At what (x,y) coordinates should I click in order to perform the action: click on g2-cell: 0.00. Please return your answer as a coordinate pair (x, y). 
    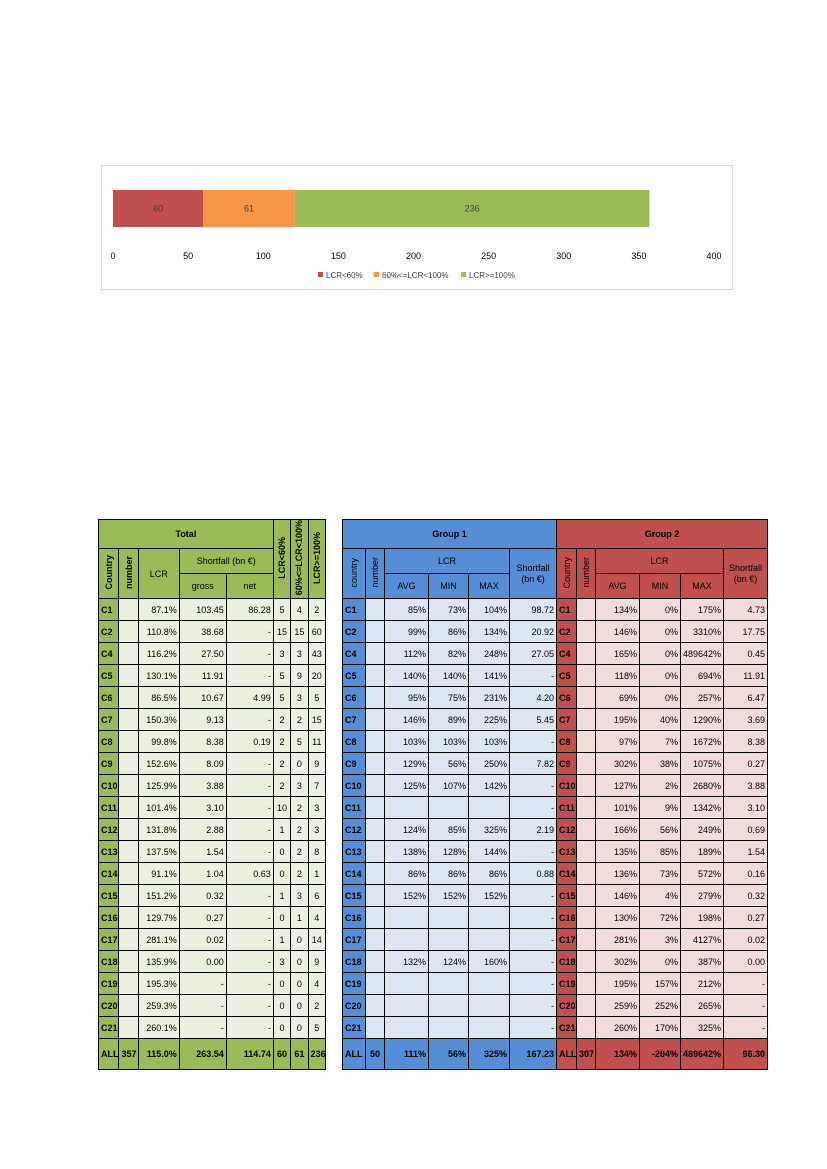
    Looking at the image, I should click on (745, 961).